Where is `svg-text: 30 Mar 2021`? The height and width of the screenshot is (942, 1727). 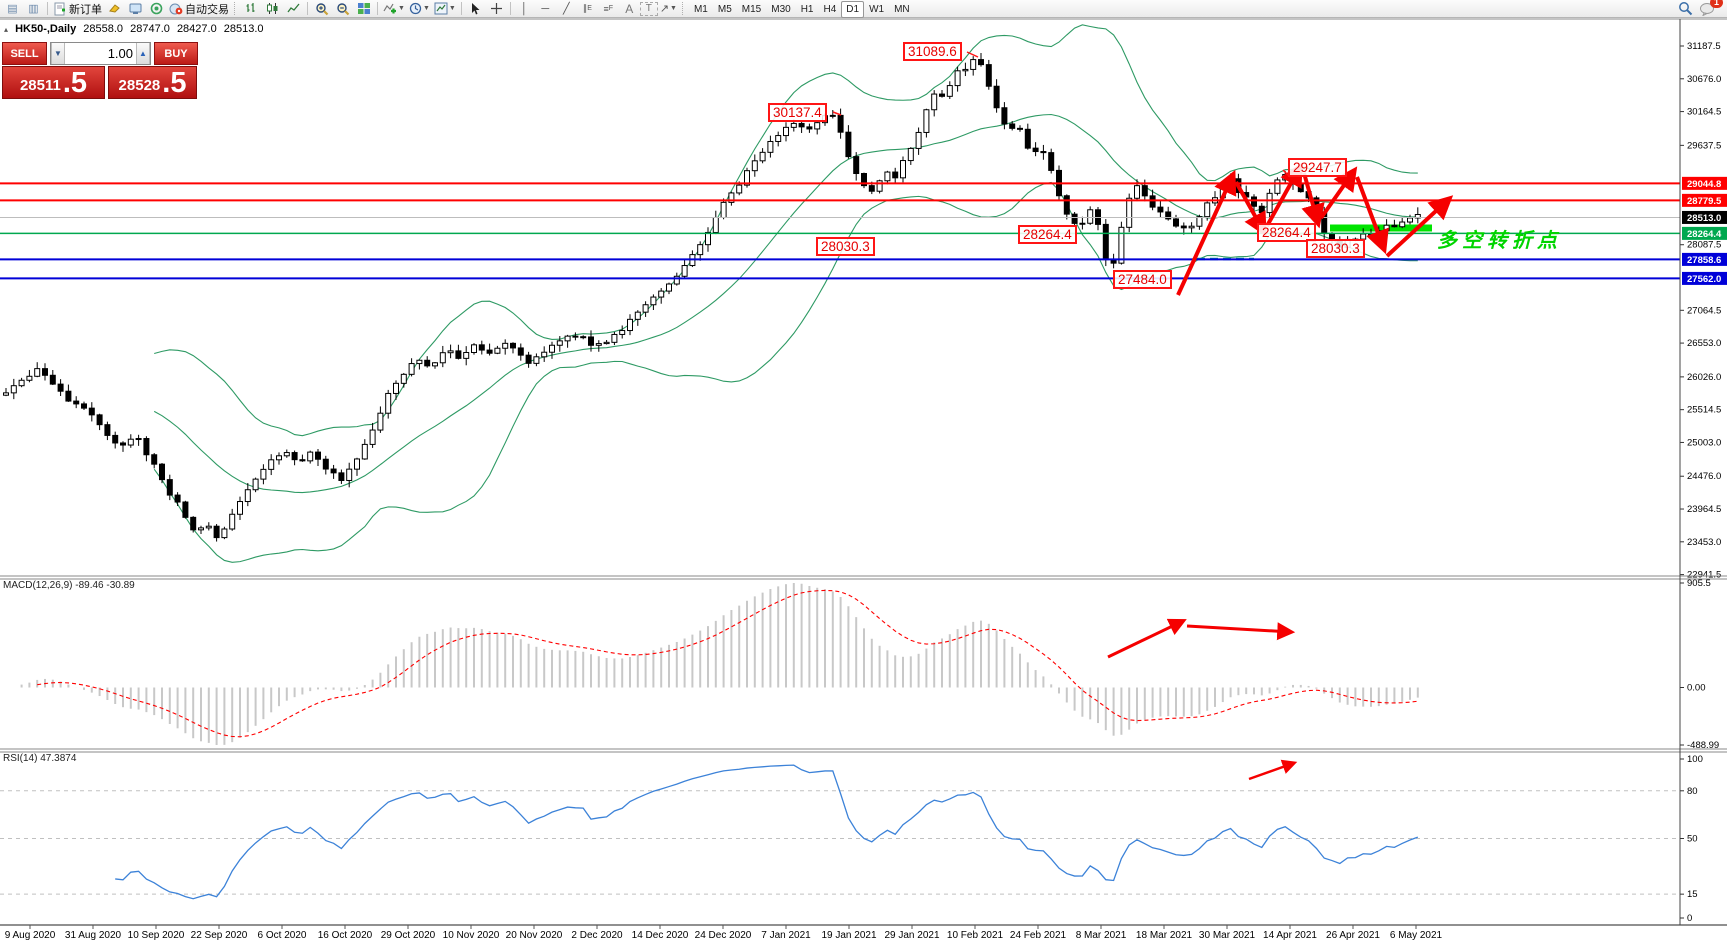 svg-text: 30 Mar 2021 is located at coordinates (1227, 935).